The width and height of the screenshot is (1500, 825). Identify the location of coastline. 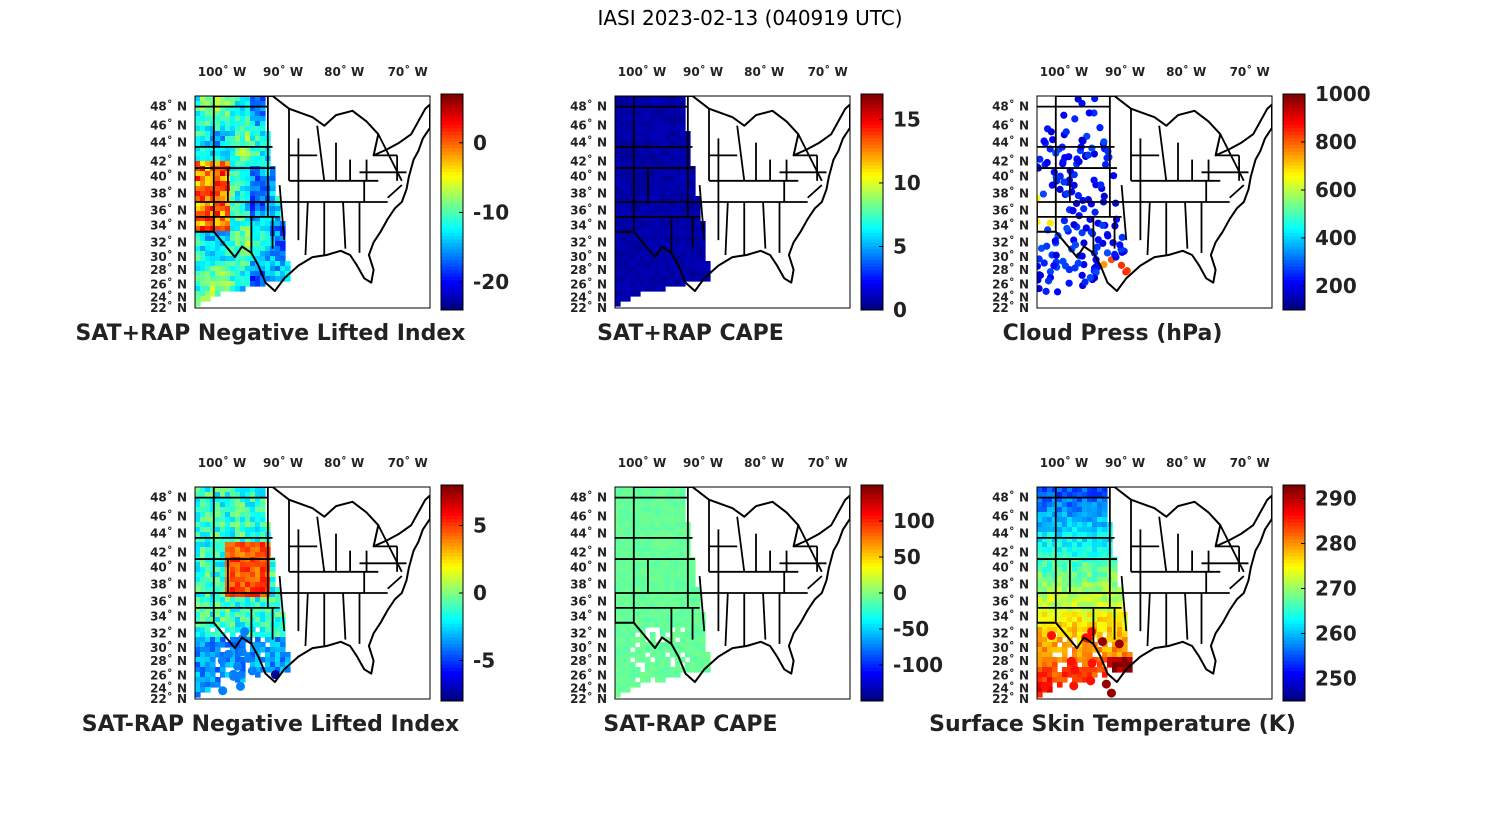
(732, 194).